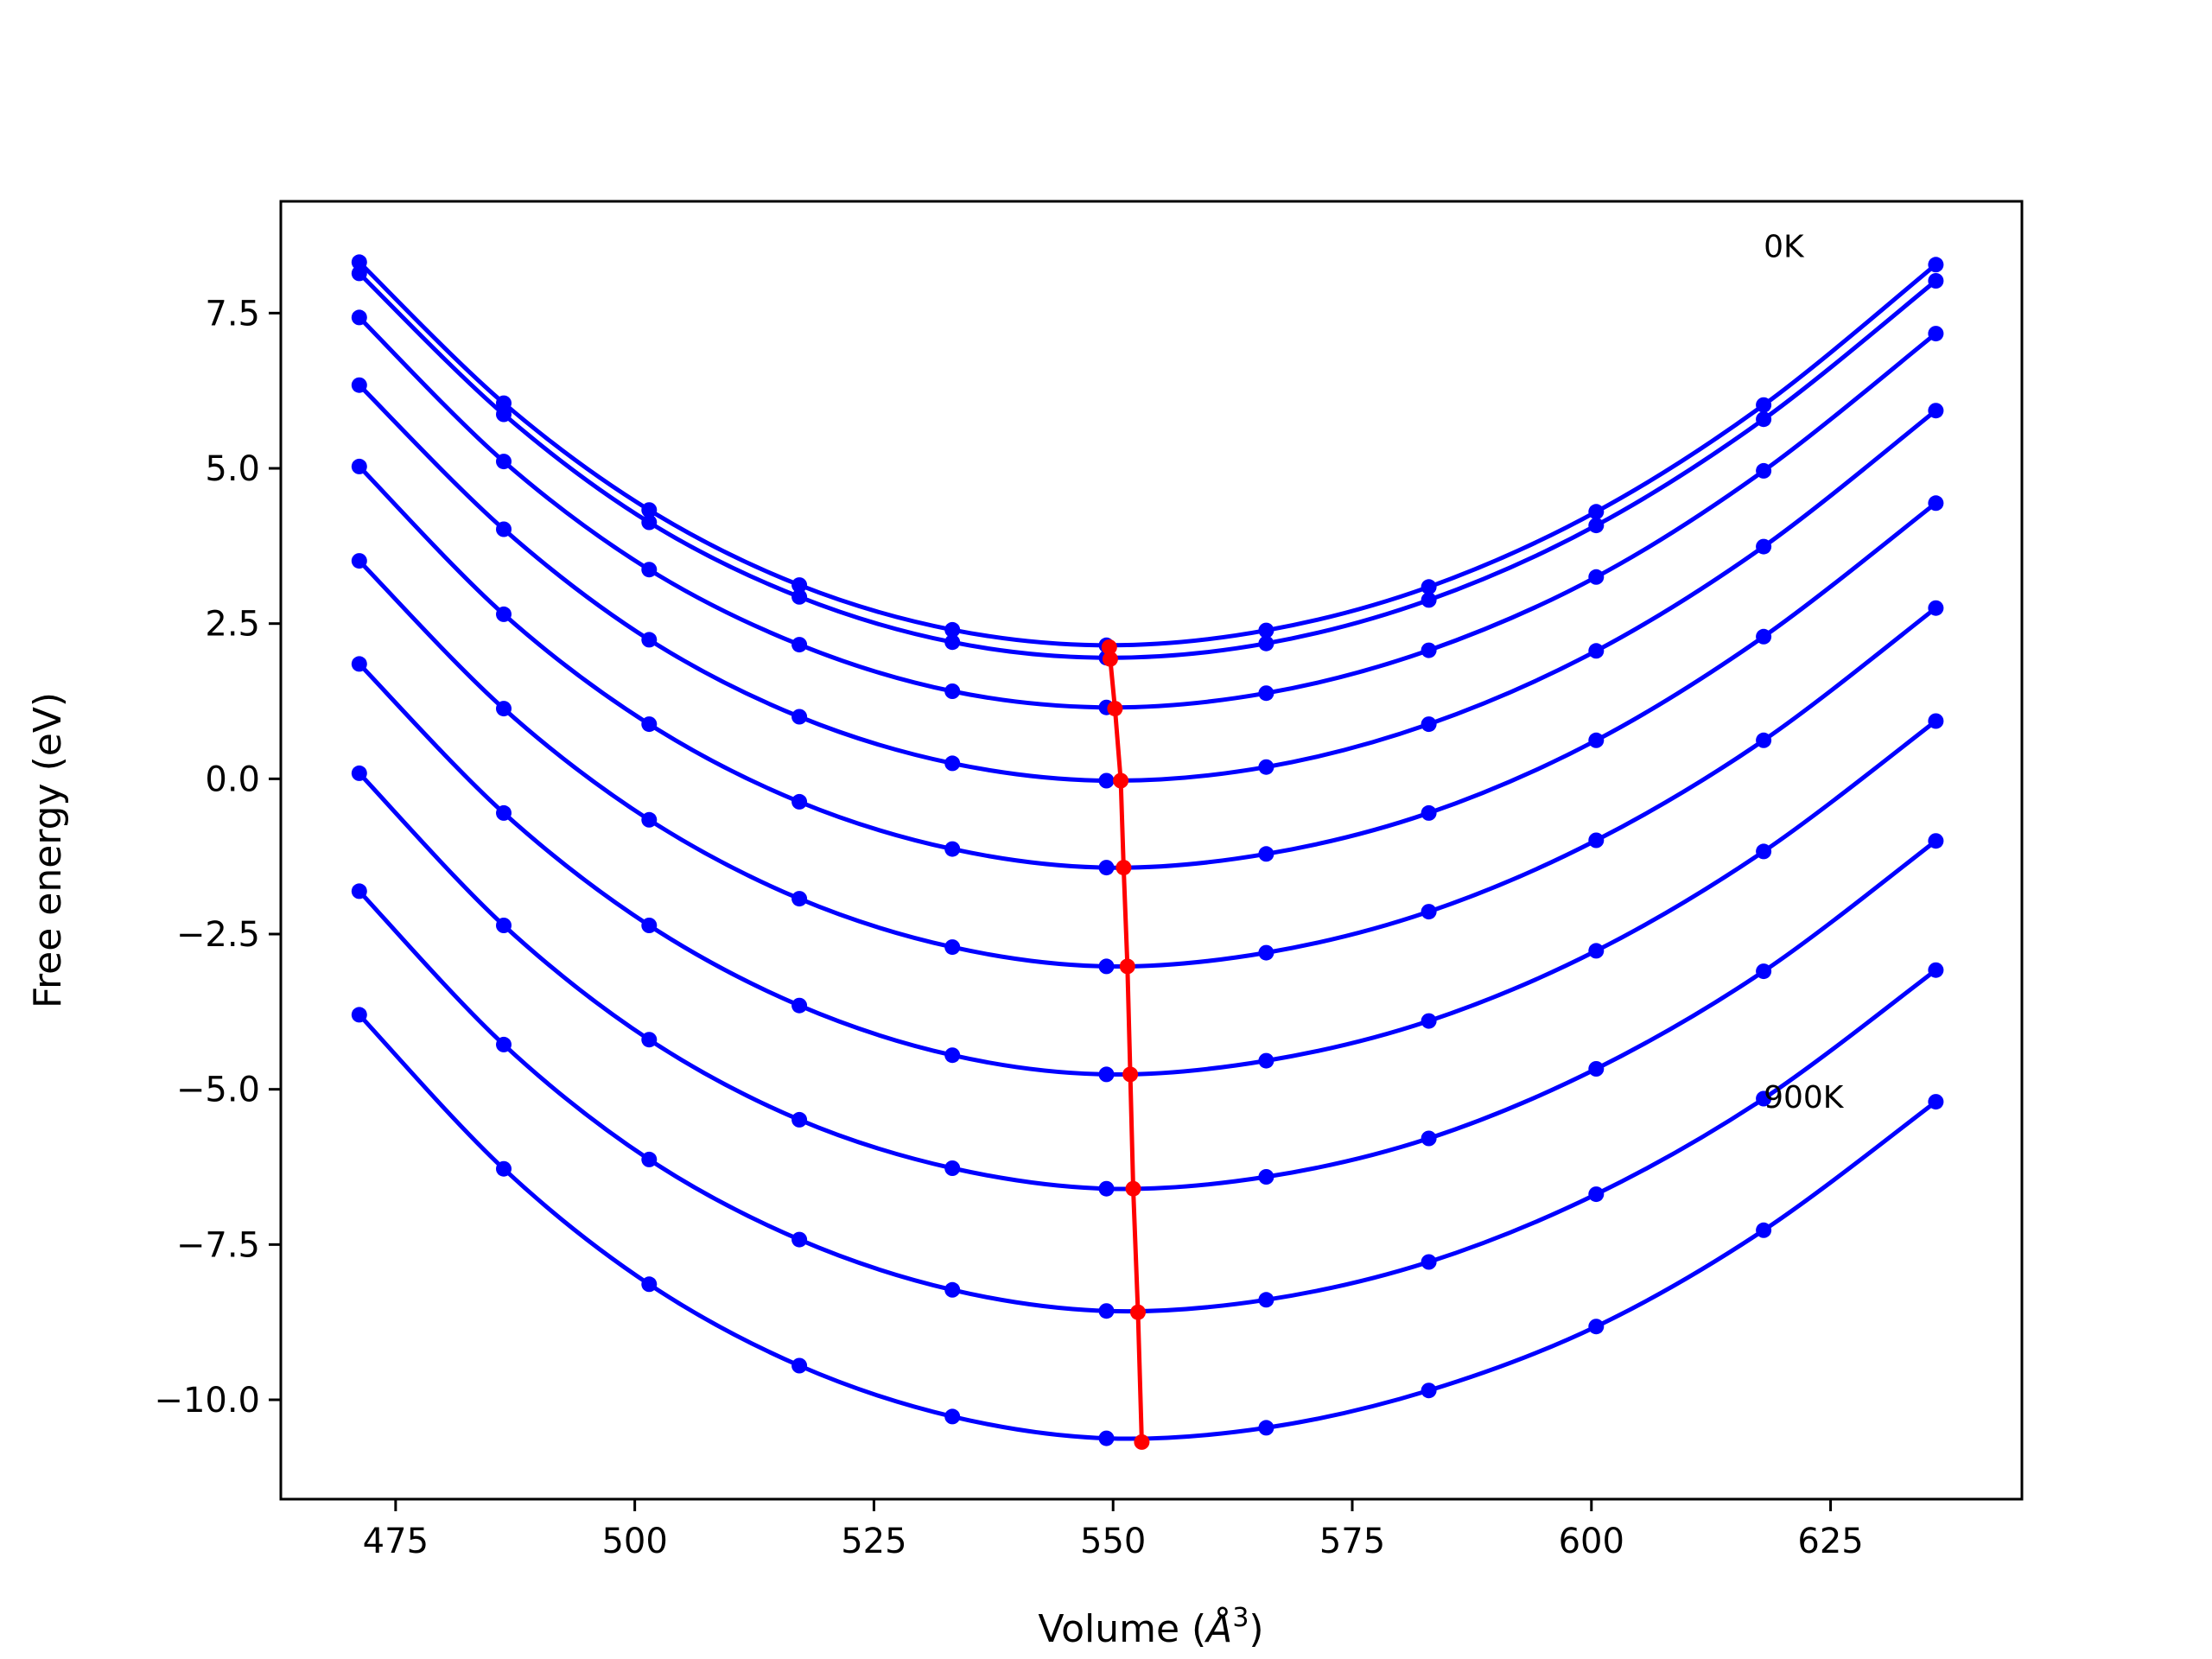 The image size is (2212, 1659). Describe the element at coordinates (232, 314) in the screenshot. I see `y-tick-label-0: 7.5` at that location.